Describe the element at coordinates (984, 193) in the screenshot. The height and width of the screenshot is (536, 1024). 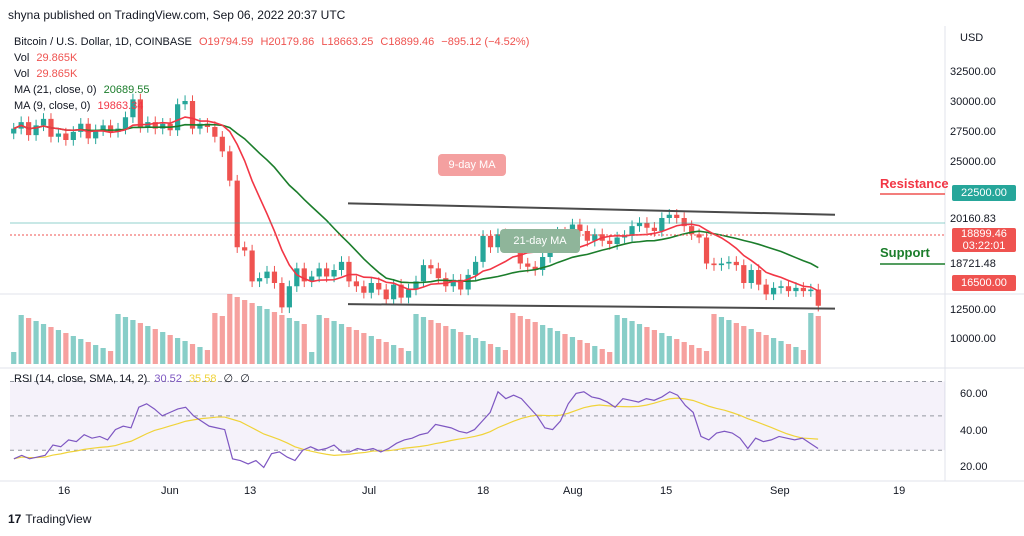
I see `resistance-price-tag: 22500.00` at that location.